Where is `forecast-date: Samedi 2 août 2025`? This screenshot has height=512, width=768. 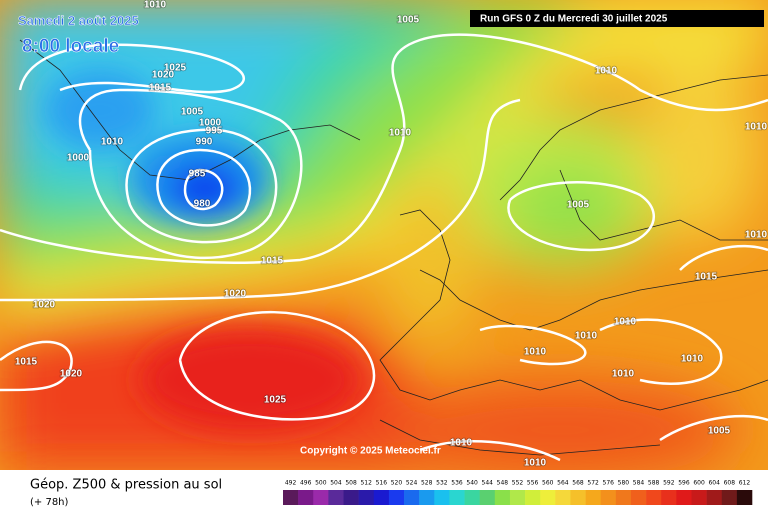 forecast-date: Samedi 2 août 2025 is located at coordinates (78, 20).